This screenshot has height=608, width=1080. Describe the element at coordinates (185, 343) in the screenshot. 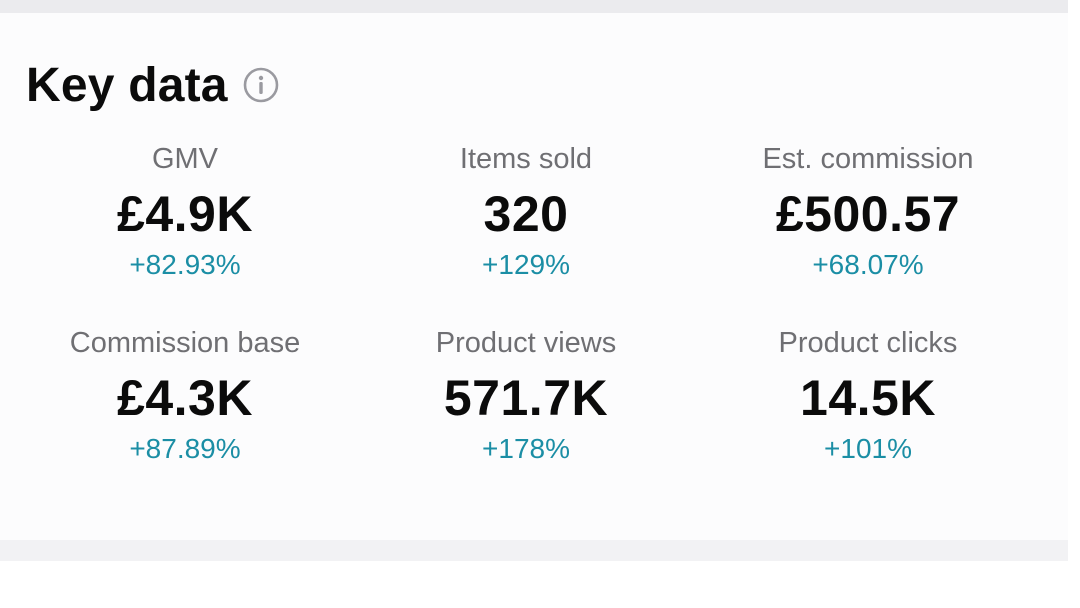

I see `metric-label: Commission base` at that location.